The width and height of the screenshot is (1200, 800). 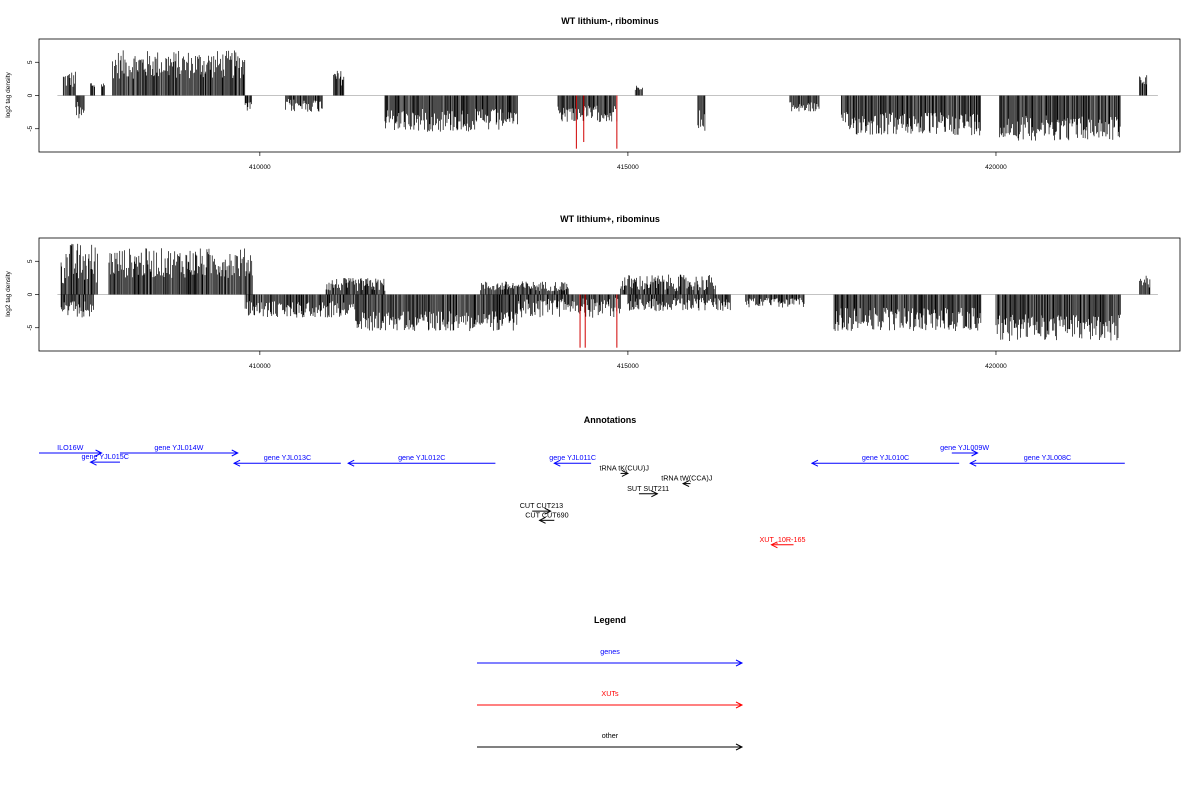 I want to click on plot-area-2: 410000 415000 420000 5 0 -5, so click(x=592, y=306).